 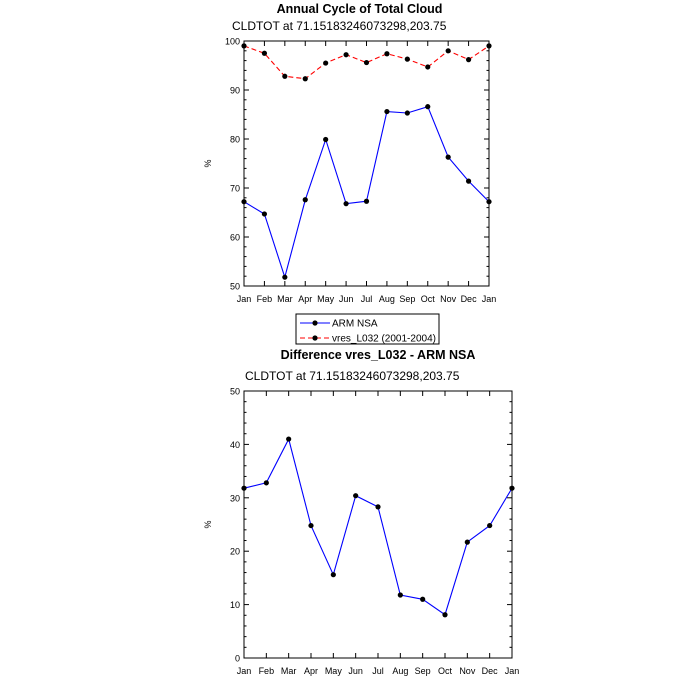 I want to click on y-tick-label: 100, so click(x=232, y=42).